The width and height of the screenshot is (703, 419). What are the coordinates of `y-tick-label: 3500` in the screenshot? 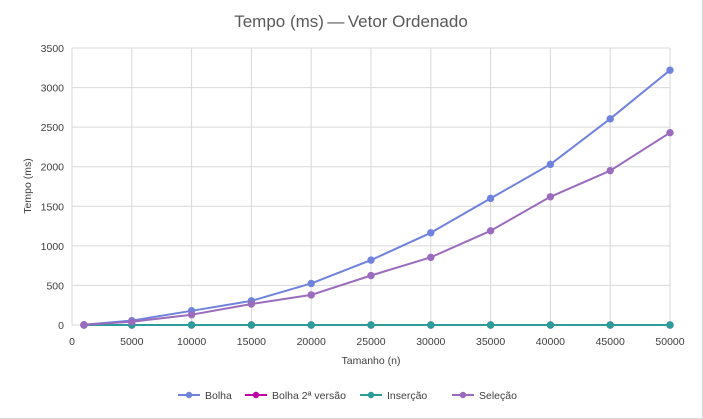 It's located at (53, 49).